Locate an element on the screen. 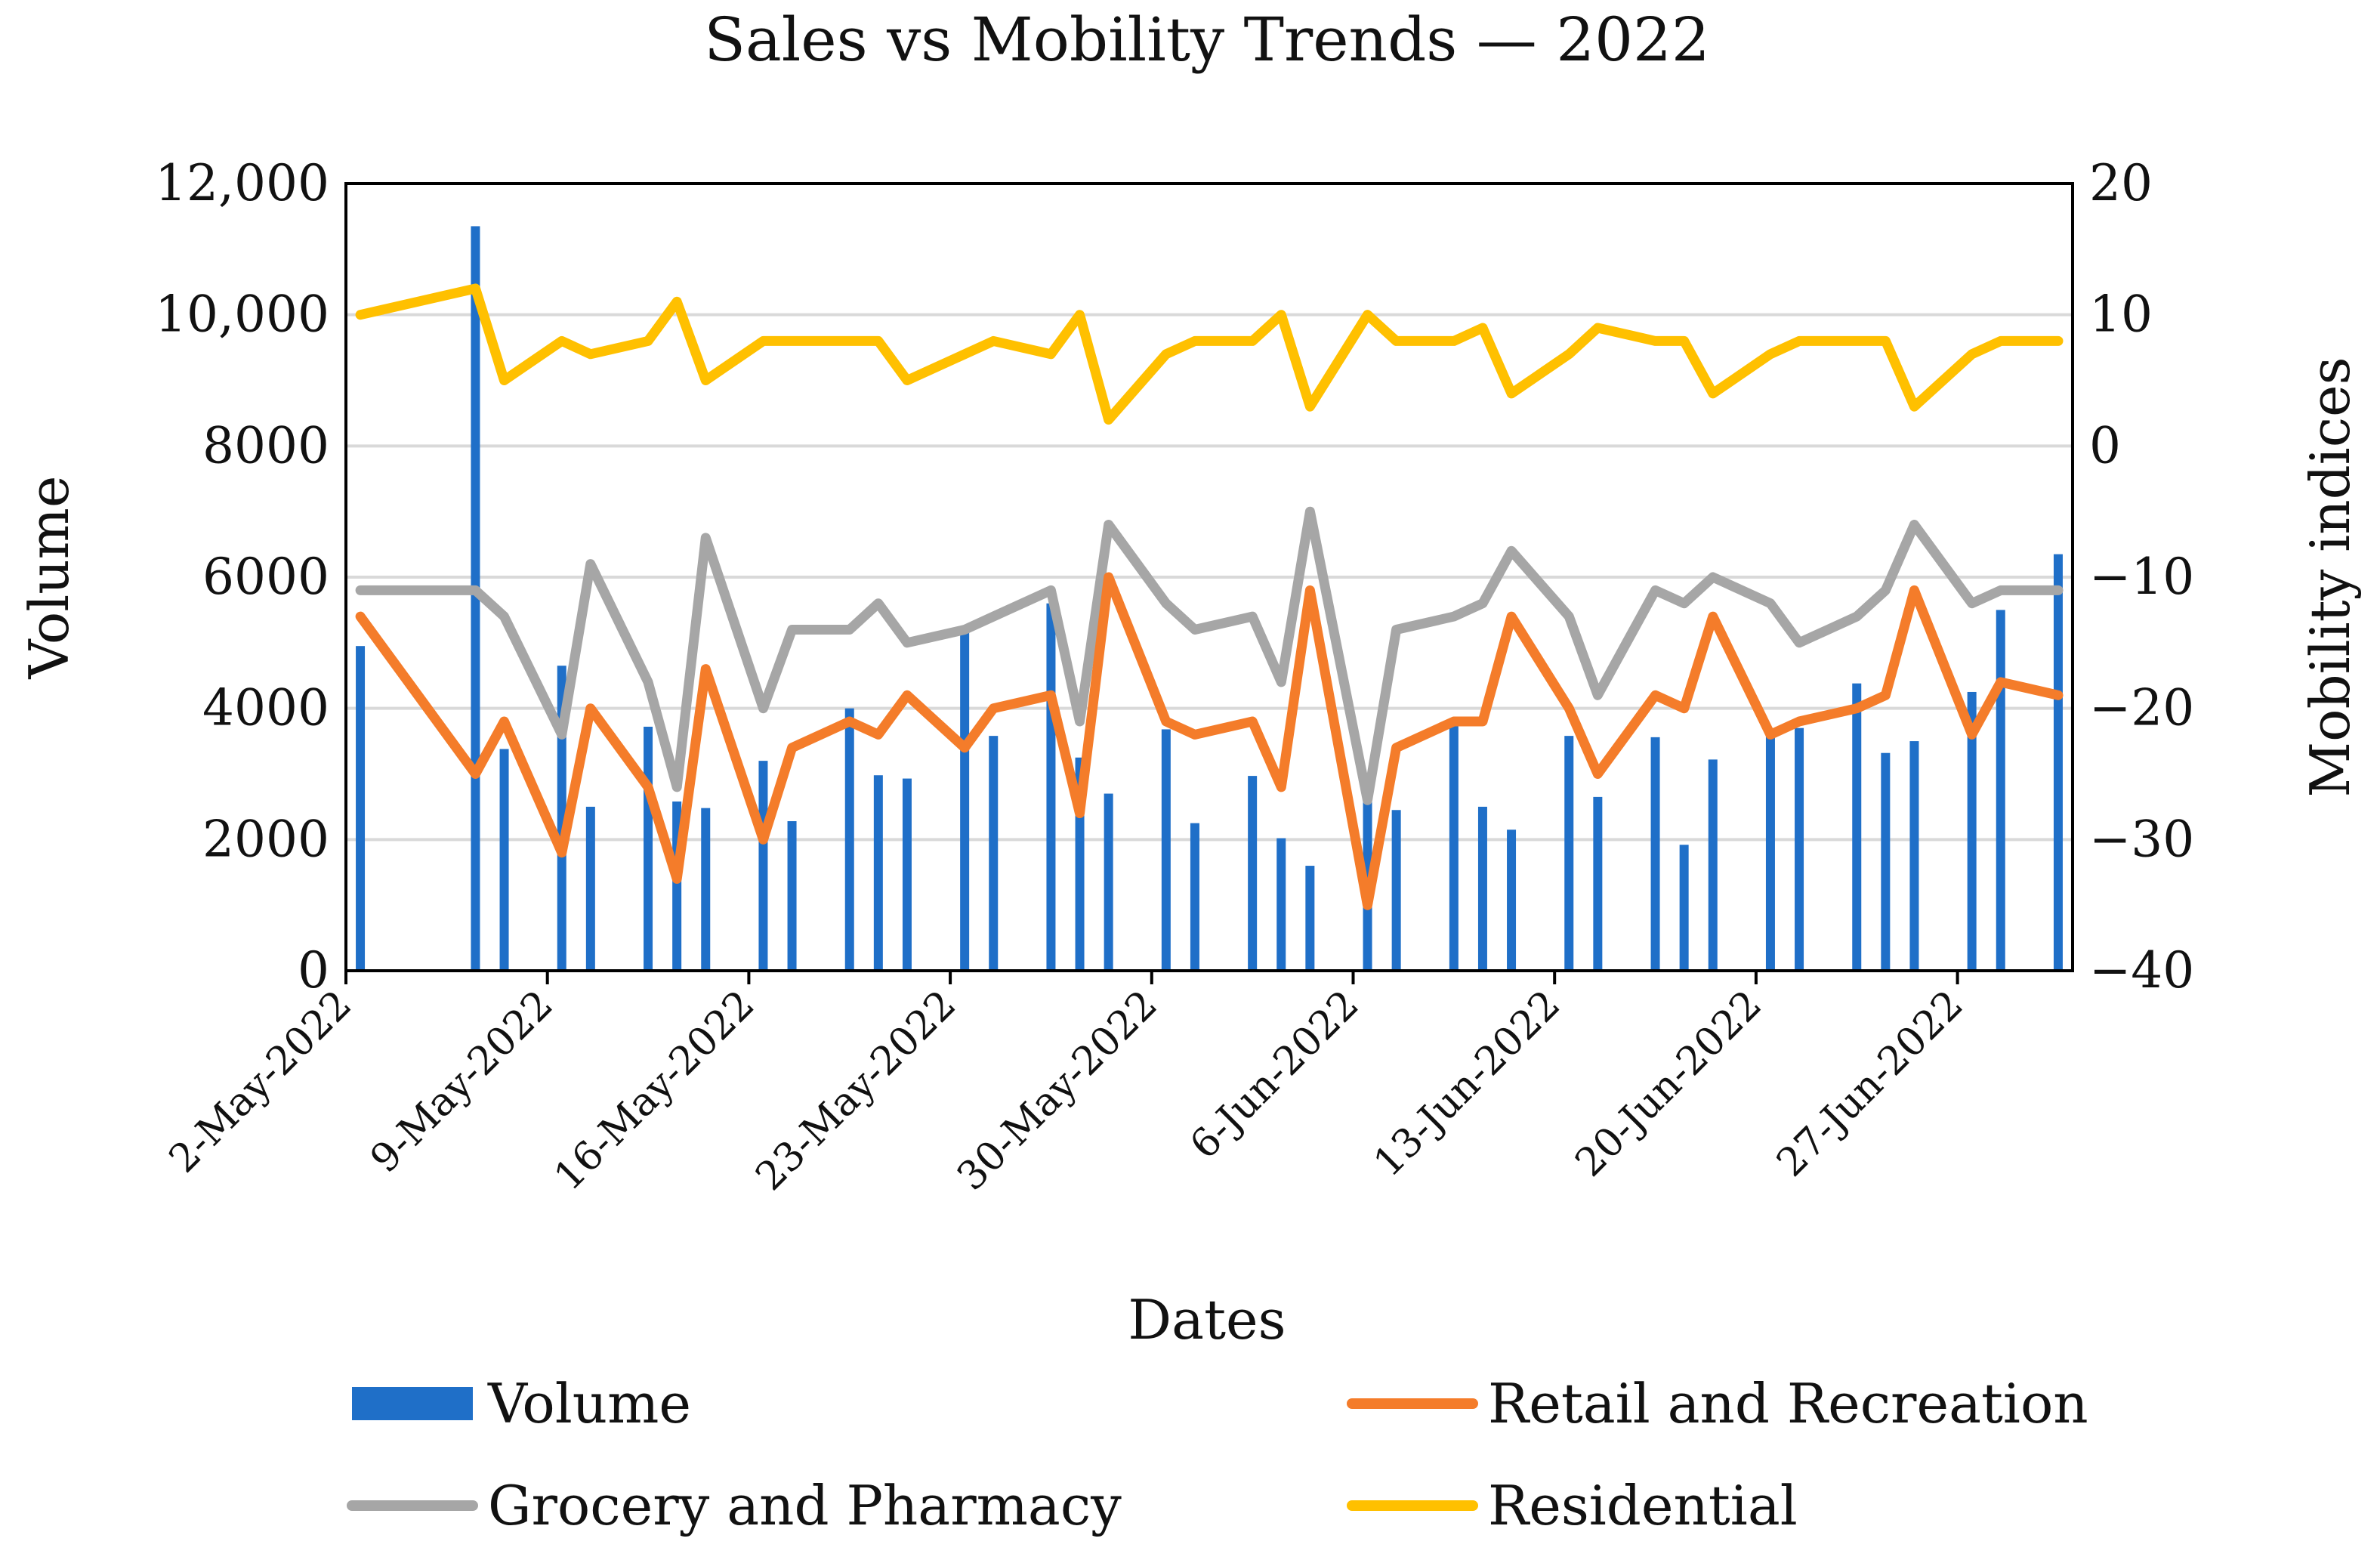 Image resolution: width=2380 pixels, height=1563 pixels. y-tick-label: 10,000 is located at coordinates (242, 315).